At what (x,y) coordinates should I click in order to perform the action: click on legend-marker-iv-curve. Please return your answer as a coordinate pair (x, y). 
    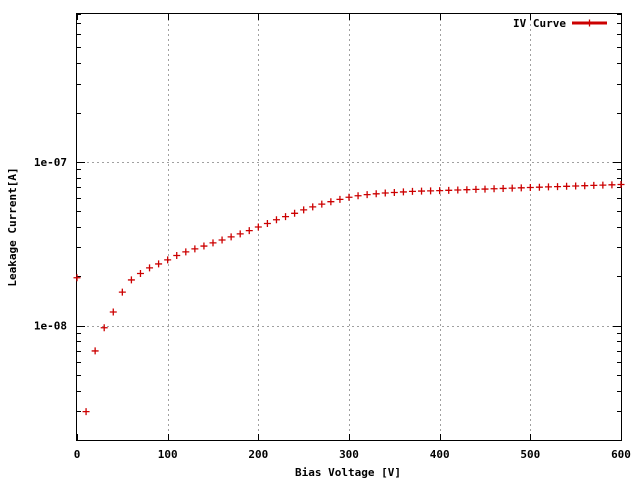
    Looking at the image, I should click on (589, 23).